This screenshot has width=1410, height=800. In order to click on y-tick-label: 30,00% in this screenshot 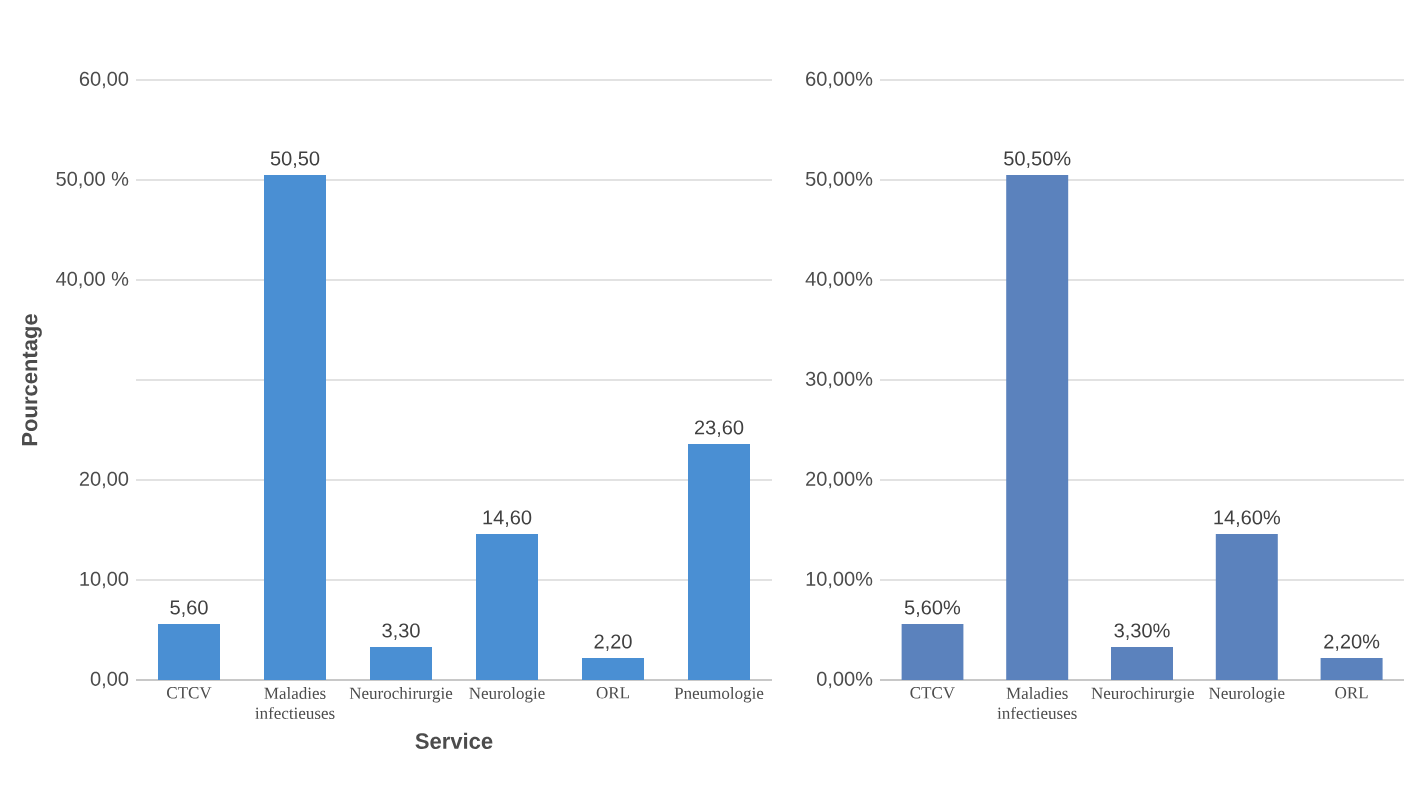, I will do `click(839, 380)`.